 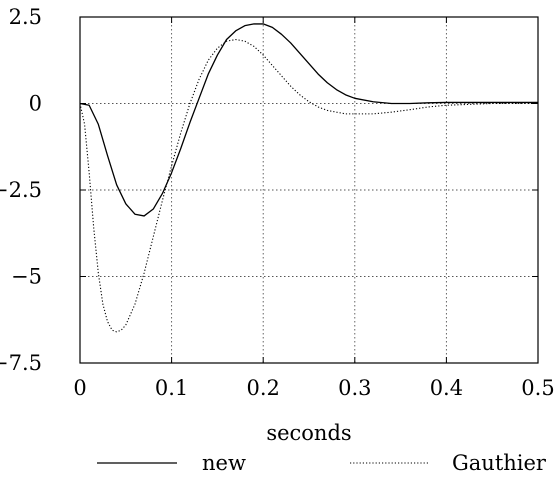 What do you see at coordinates (446, 388) in the screenshot?
I see `x-tick-label: 0.4` at bounding box center [446, 388].